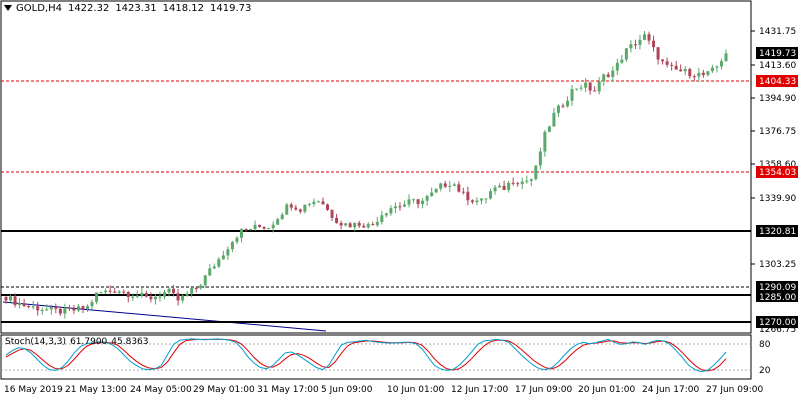 The image size is (800, 400). What do you see at coordinates (777, 53) in the screenshot?
I see `current-price-tag` at bounding box center [777, 53].